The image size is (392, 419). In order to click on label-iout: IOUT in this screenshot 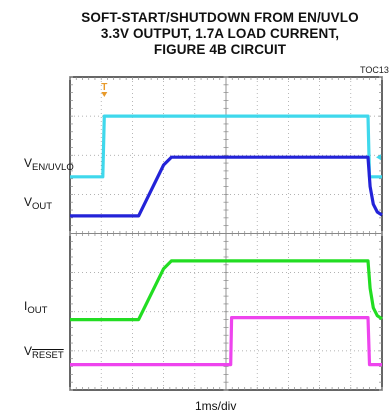, I will do `click(36, 307)`.